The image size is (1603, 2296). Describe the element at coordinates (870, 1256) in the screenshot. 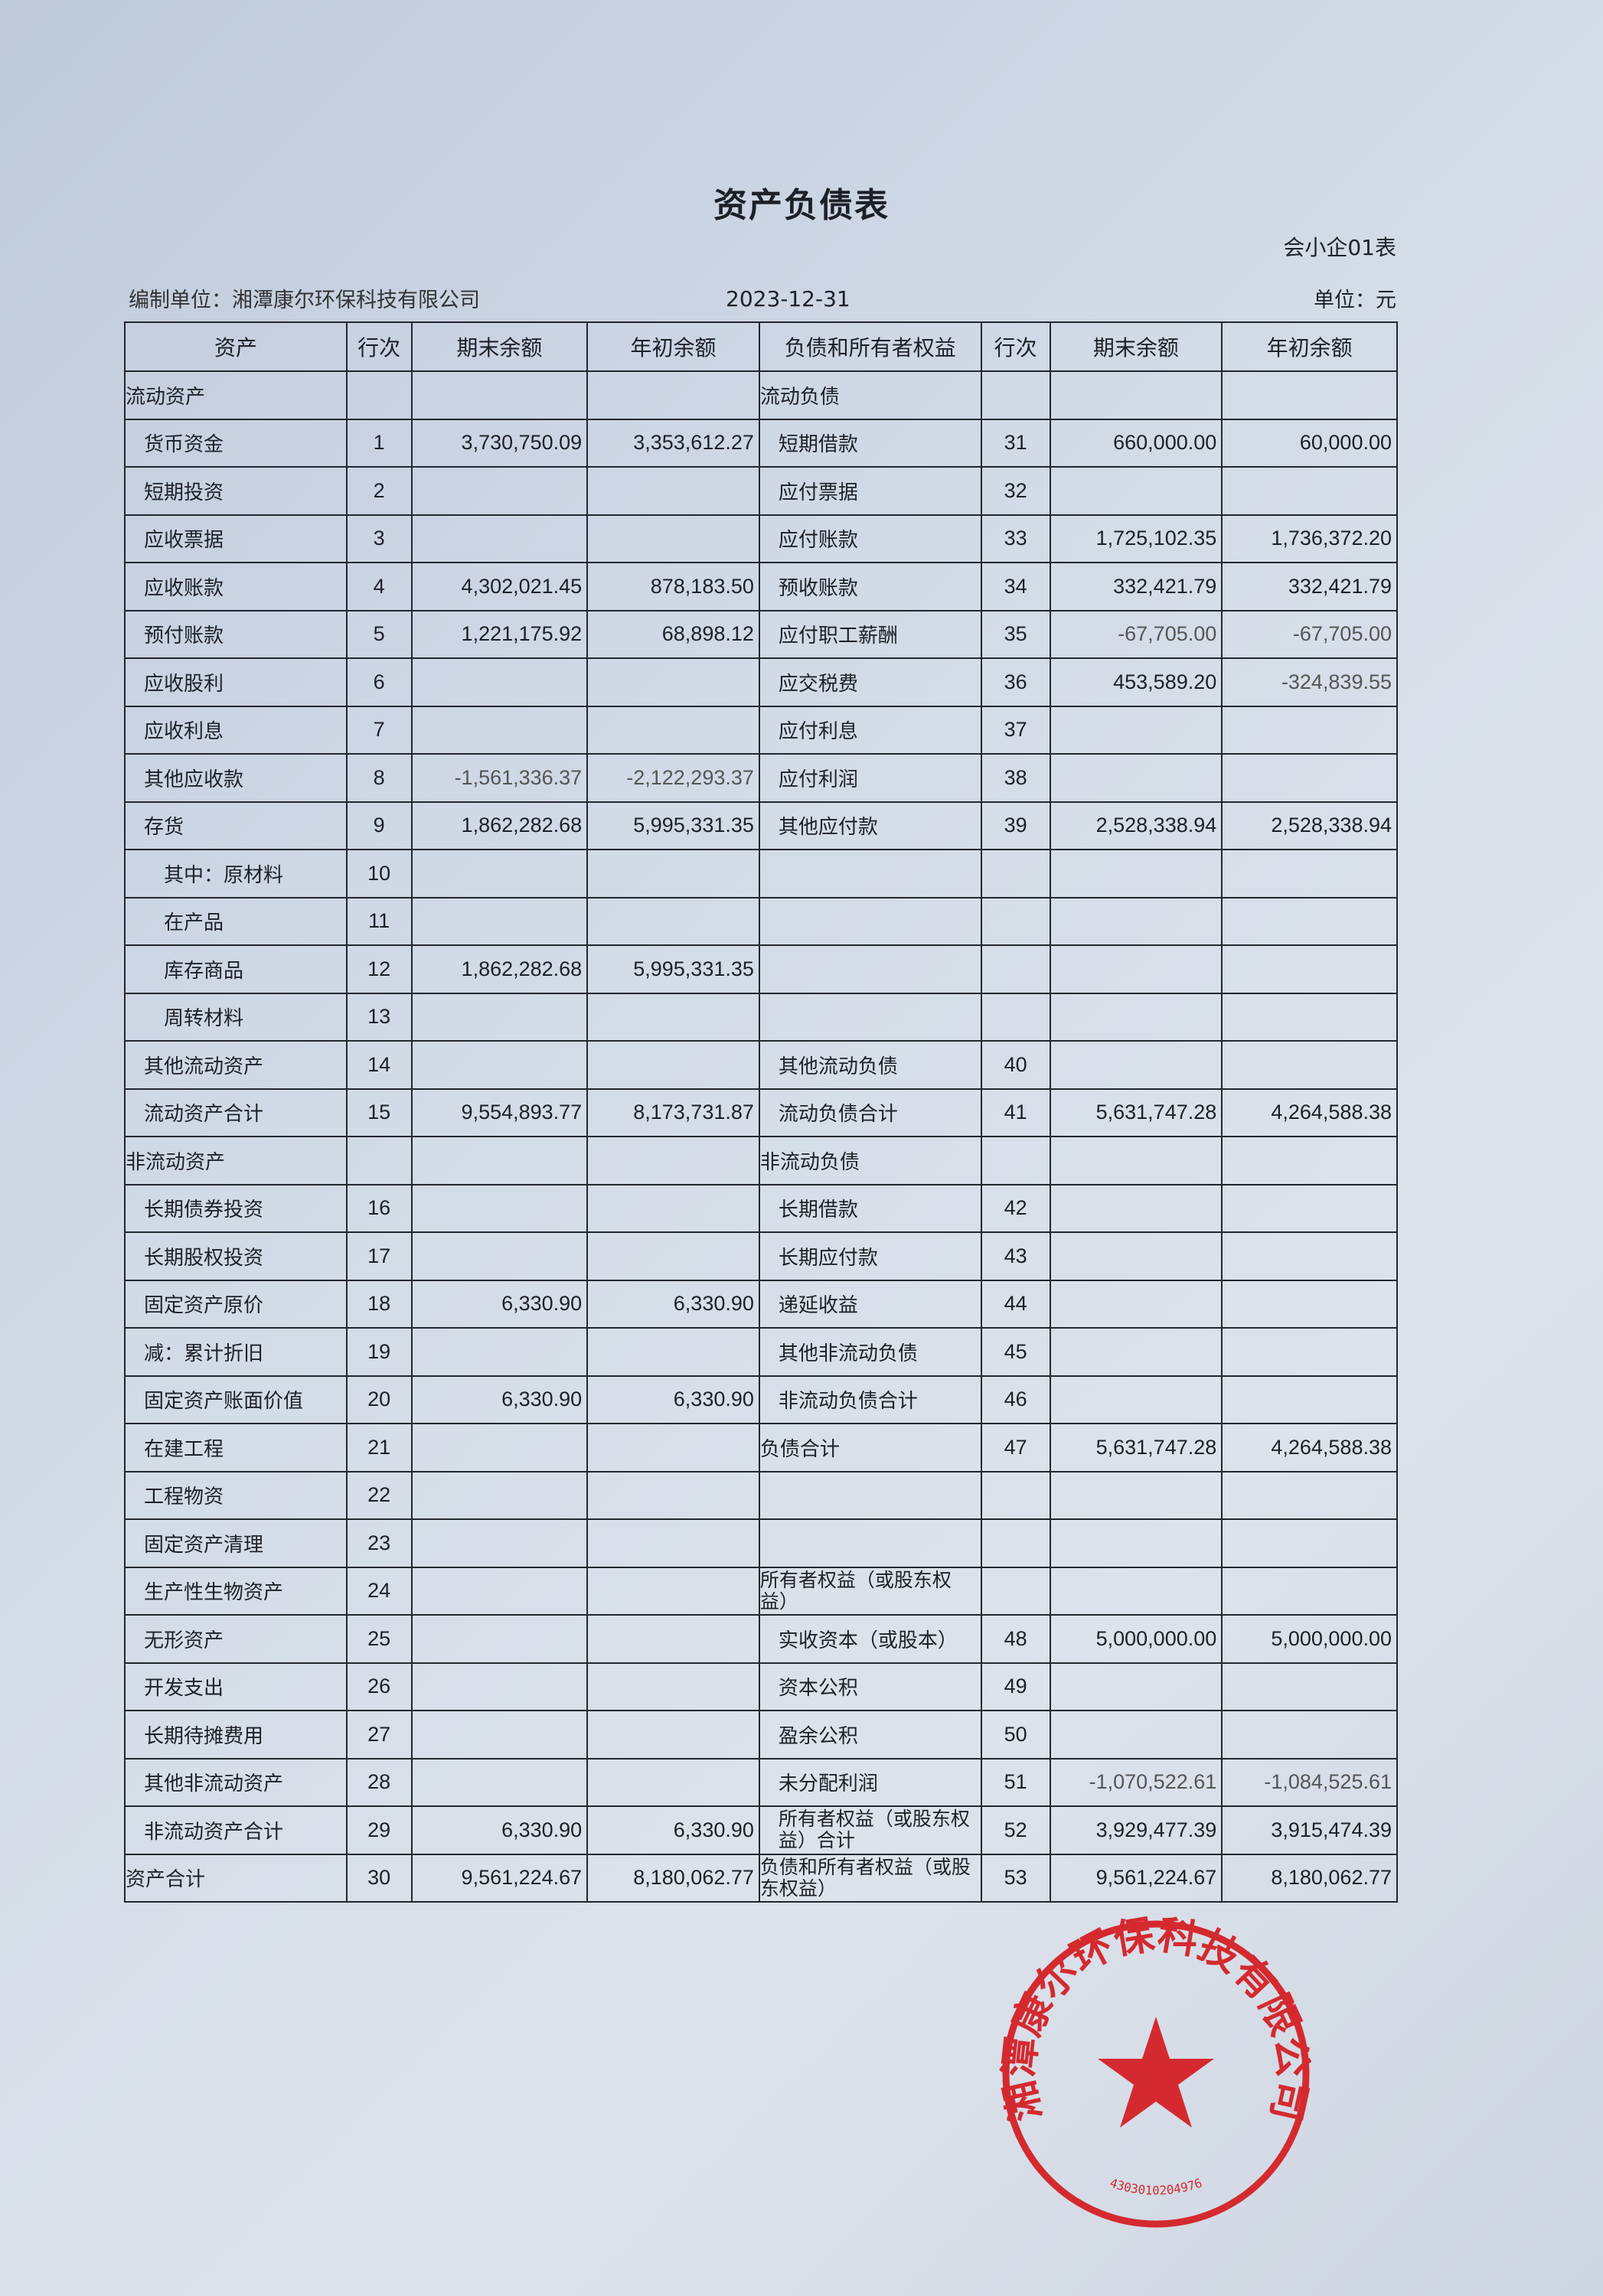

I see `liability-item-name: 长期应付款` at that location.